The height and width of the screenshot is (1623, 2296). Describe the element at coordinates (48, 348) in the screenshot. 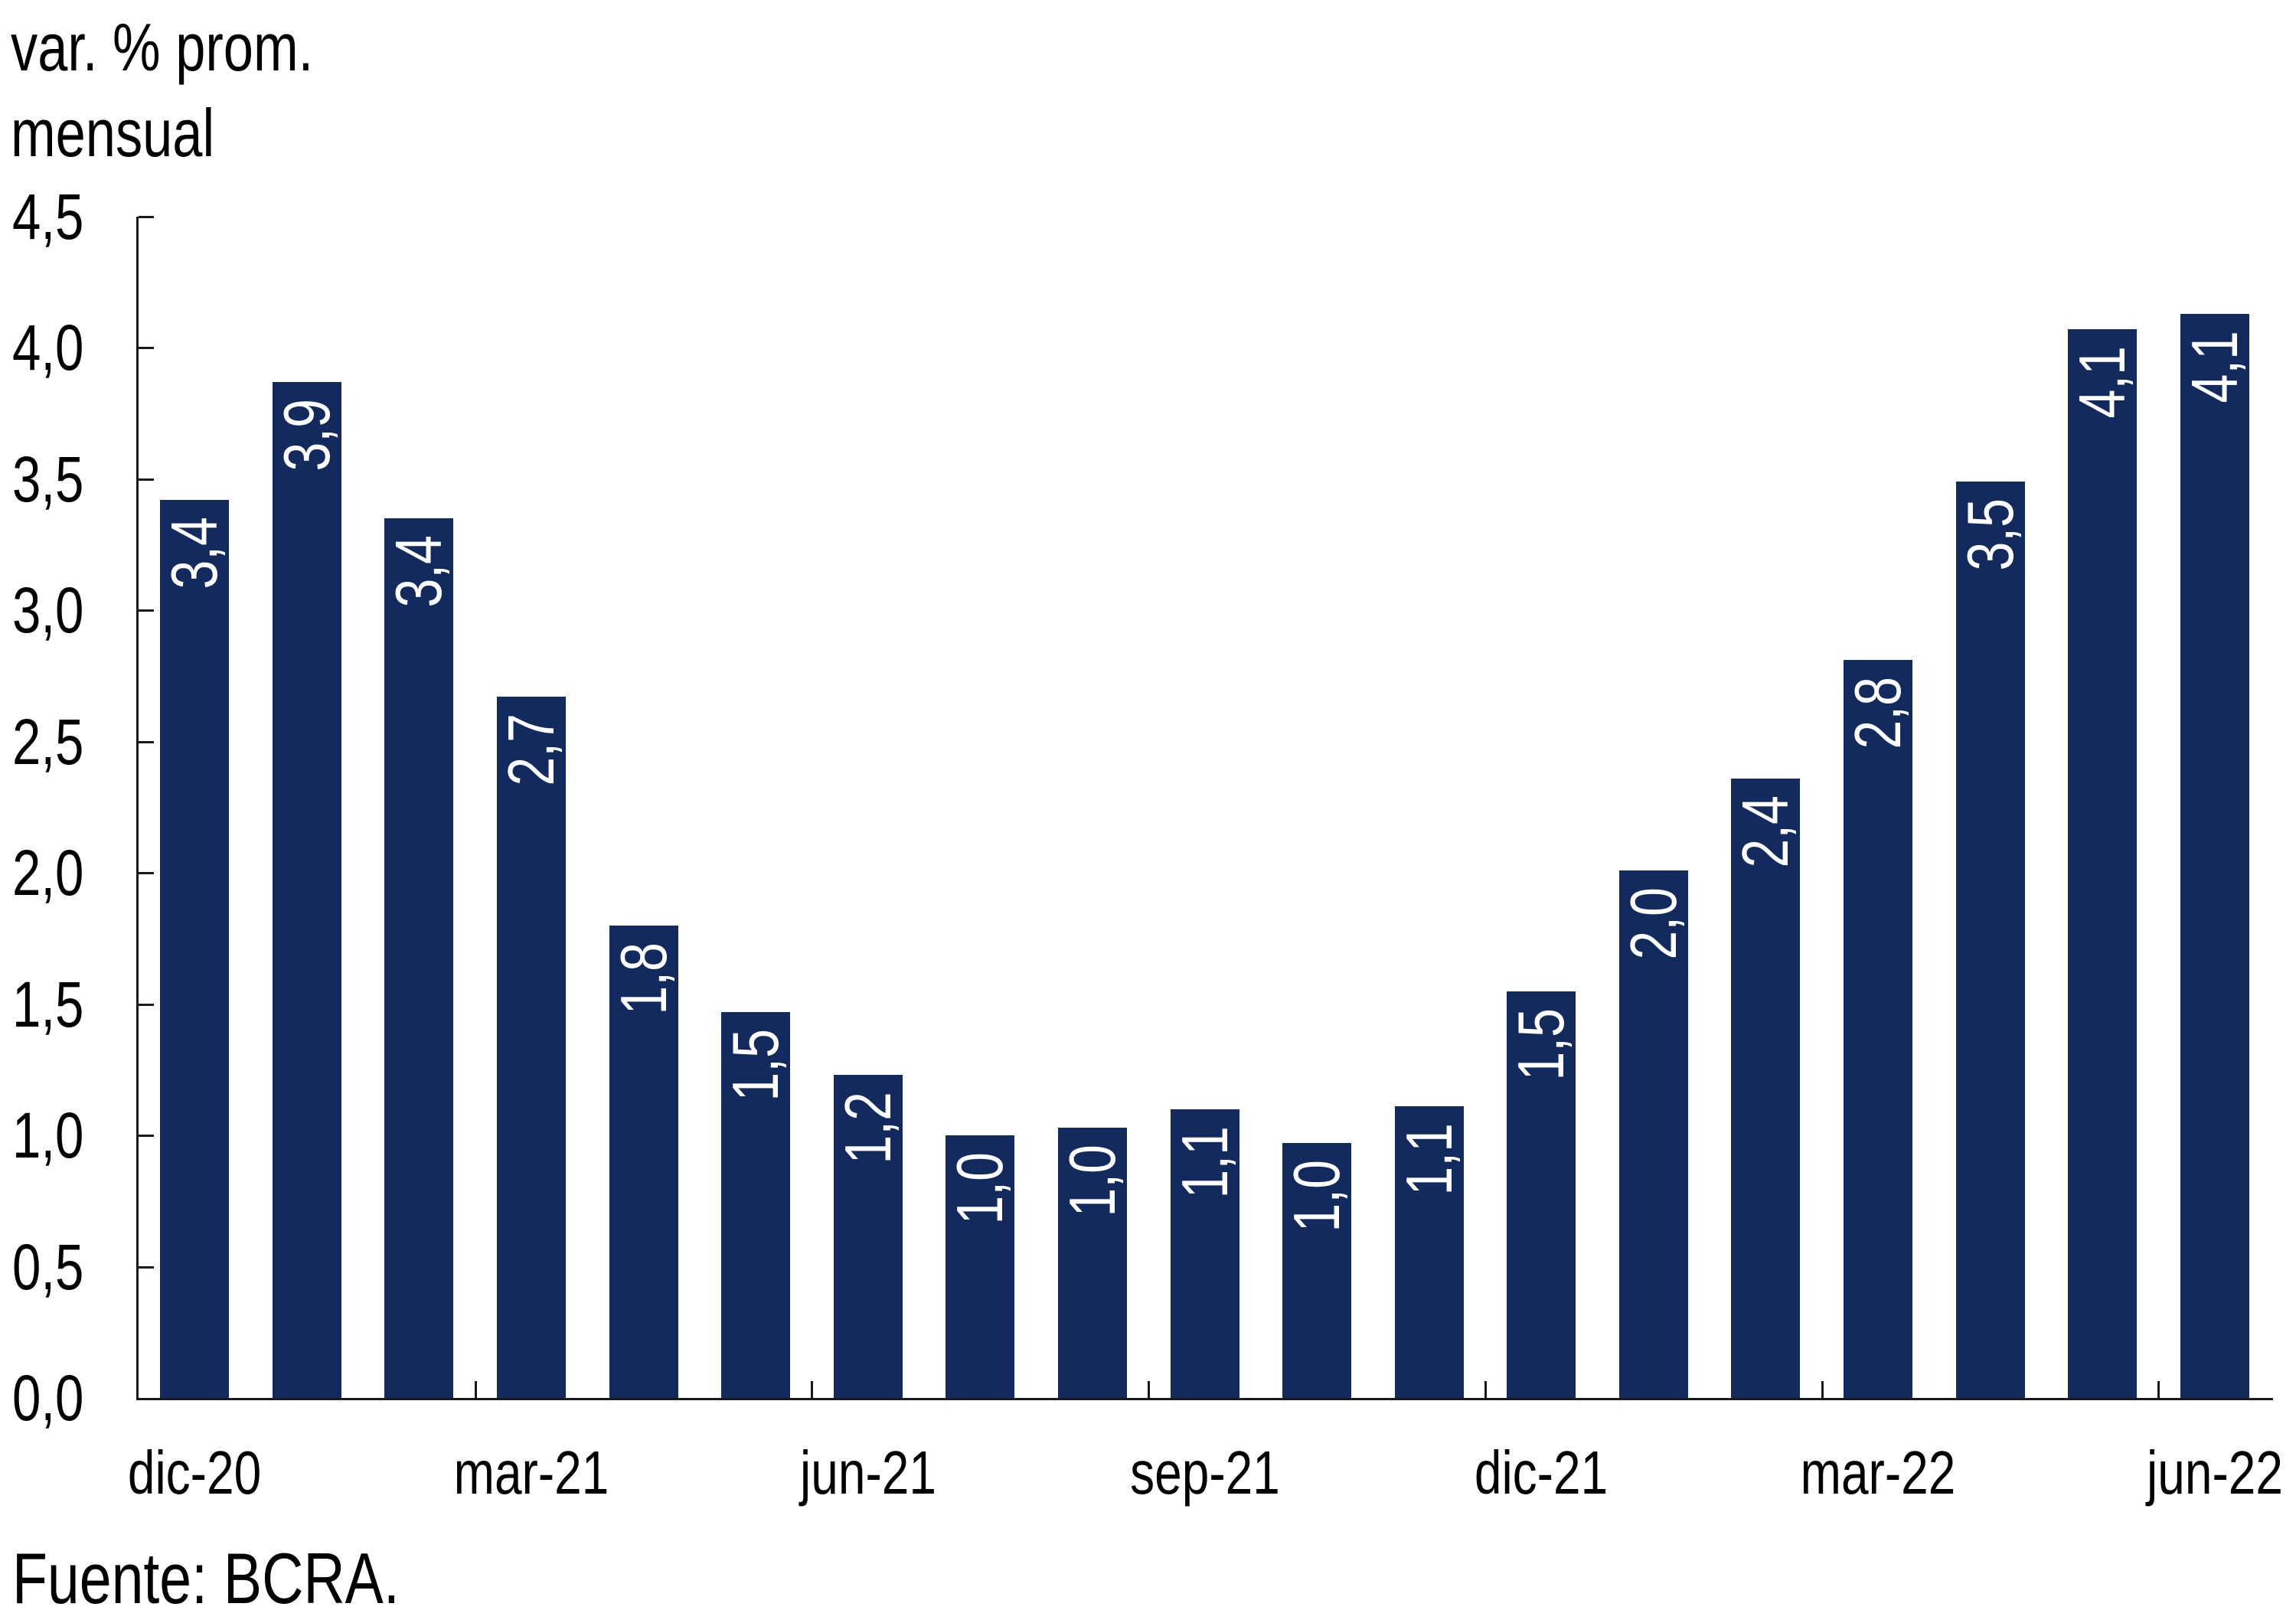

I see `y-tick-label-text: 4,0` at that location.